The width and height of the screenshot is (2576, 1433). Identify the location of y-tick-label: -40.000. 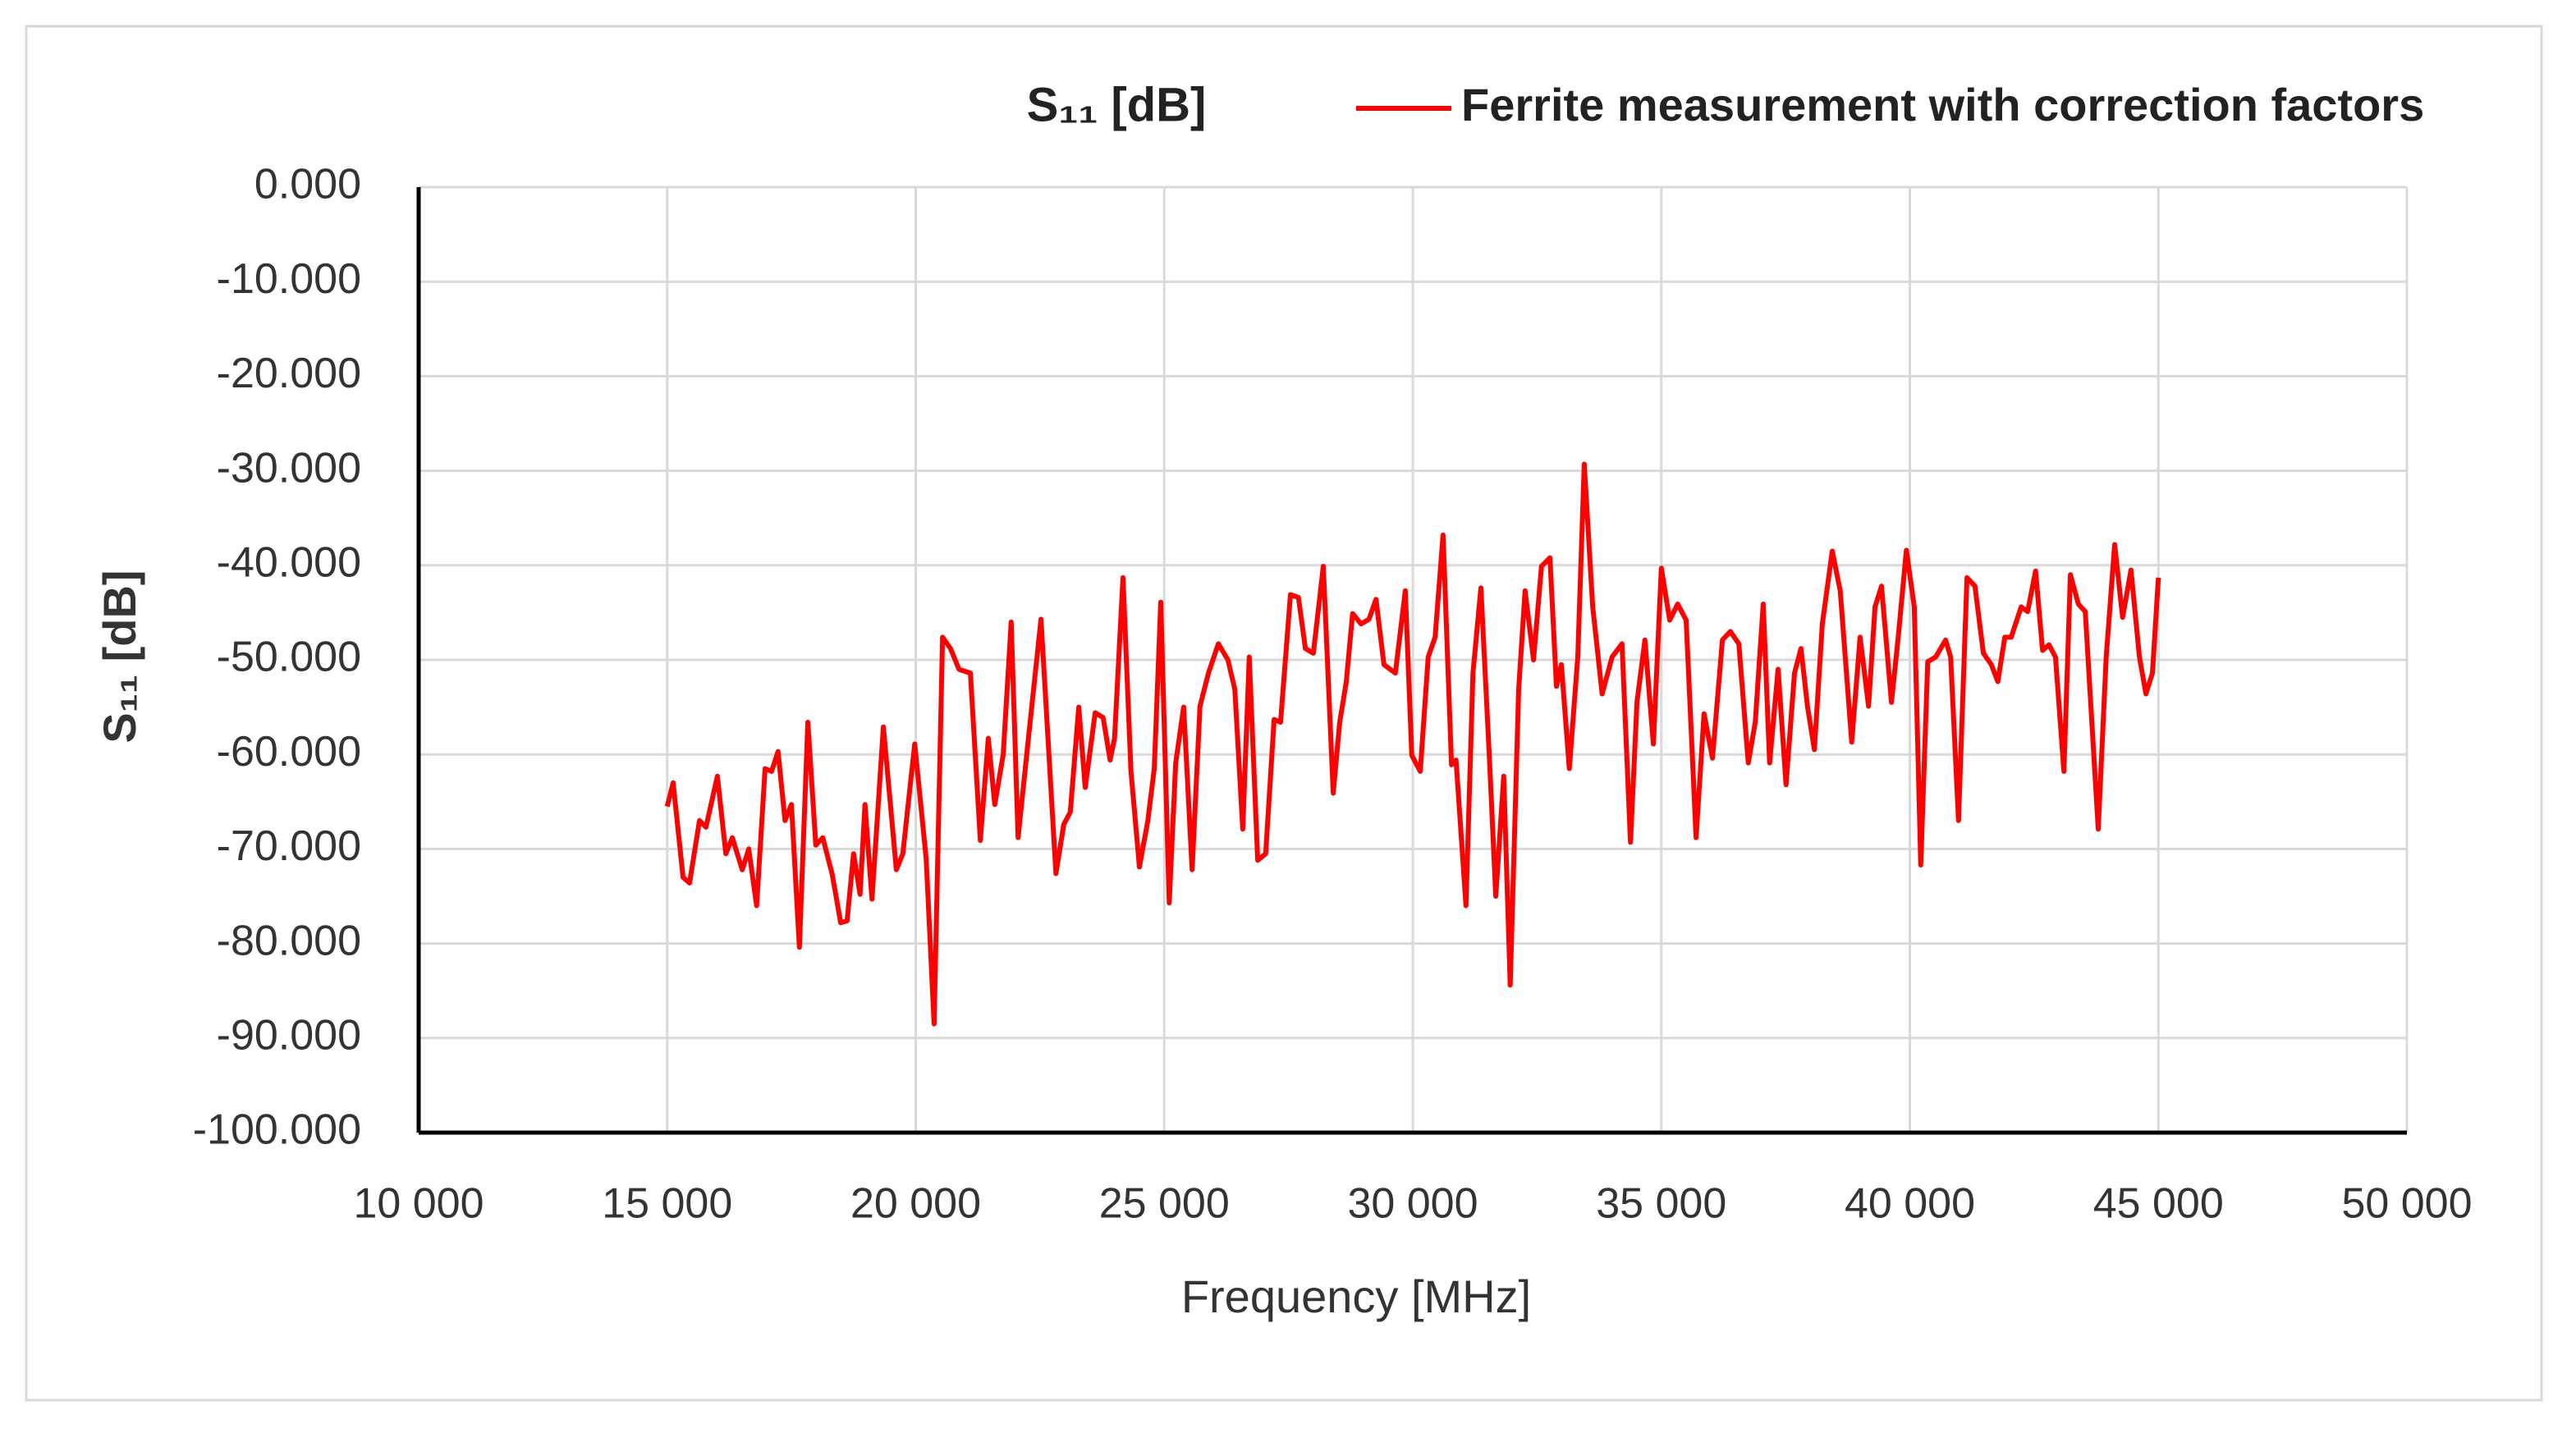
(289, 563).